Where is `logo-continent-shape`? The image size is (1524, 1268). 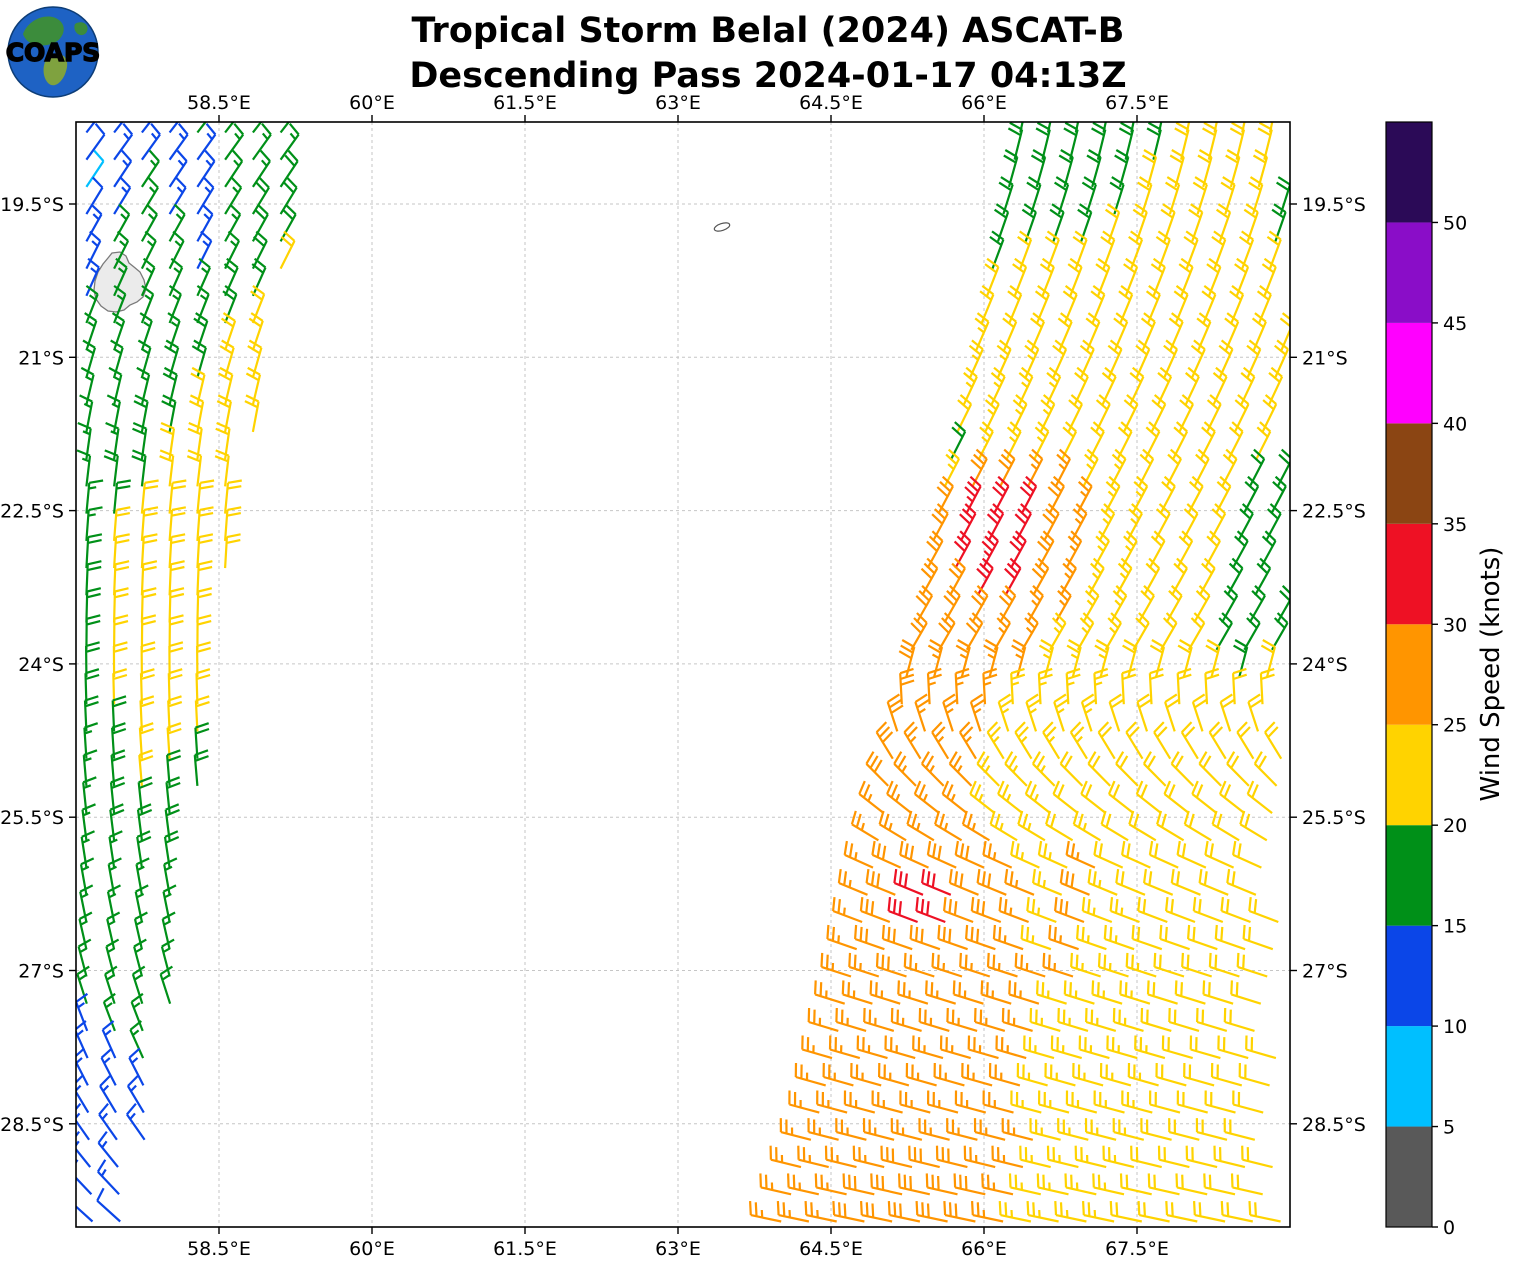
logo-continent-shape is located at coordinates (55, 69).